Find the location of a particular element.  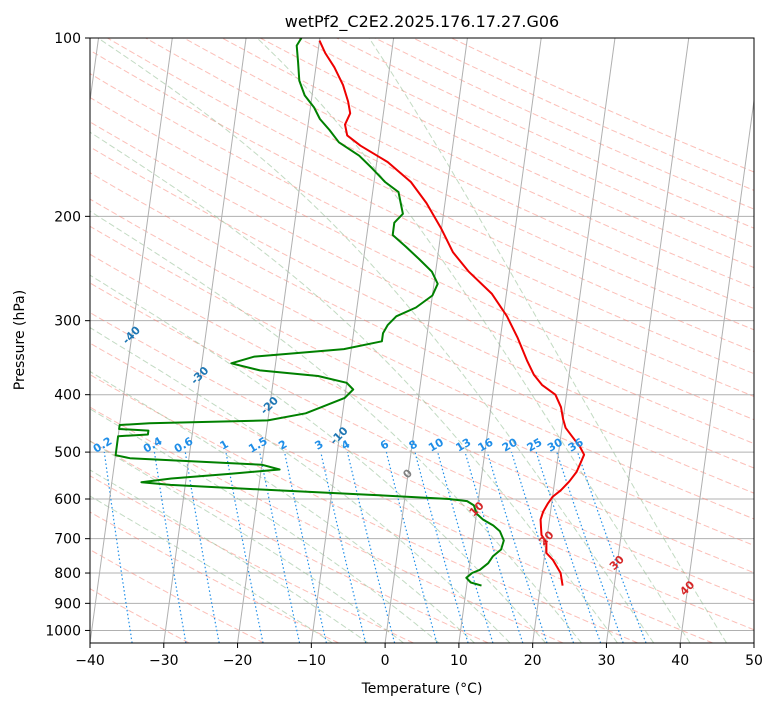

isotherm-label: 0 is located at coordinates (407, 473).